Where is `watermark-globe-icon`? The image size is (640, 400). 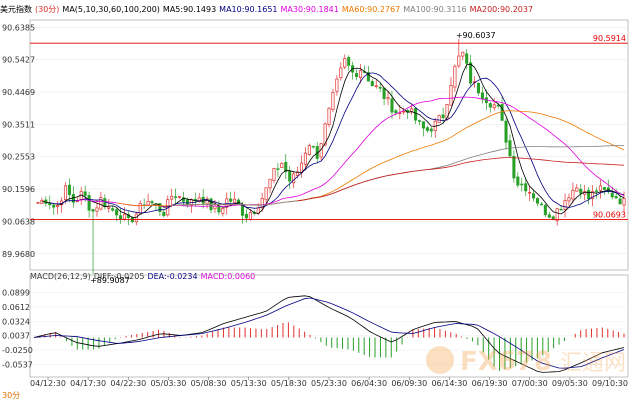 watermark-globe-icon is located at coordinates (440, 360).